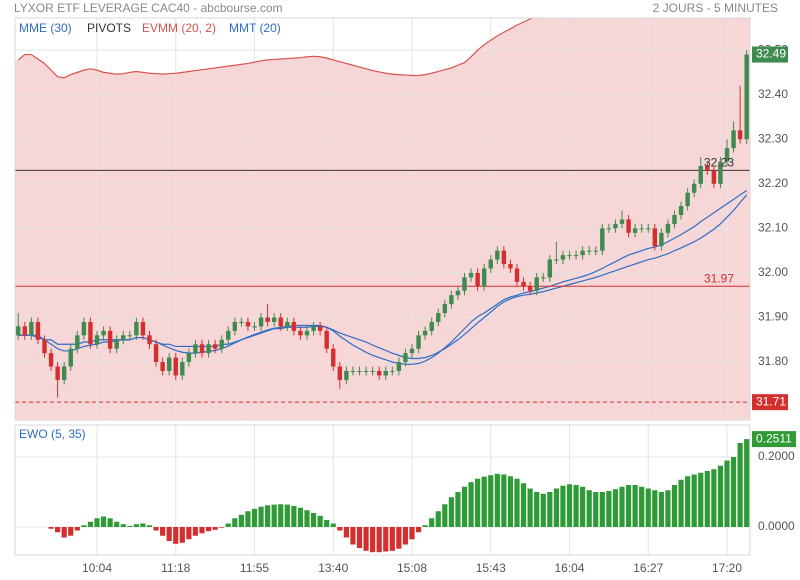  Describe the element at coordinates (52, 434) in the screenshot. I see `indicator-title: EWO (5, 35)` at that location.